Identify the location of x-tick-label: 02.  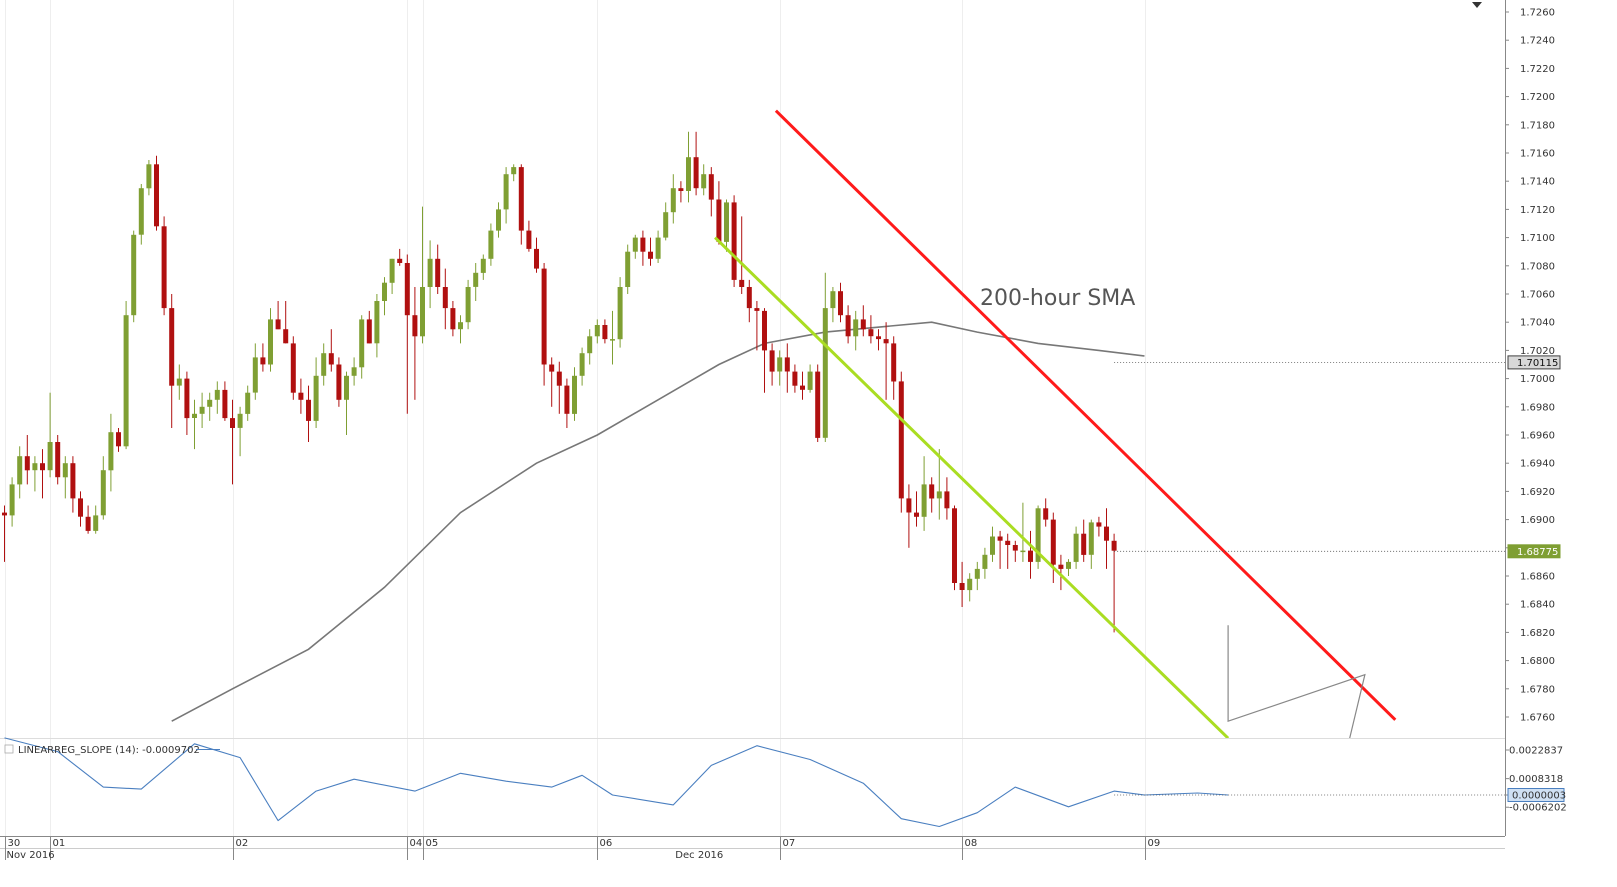
(242, 843).